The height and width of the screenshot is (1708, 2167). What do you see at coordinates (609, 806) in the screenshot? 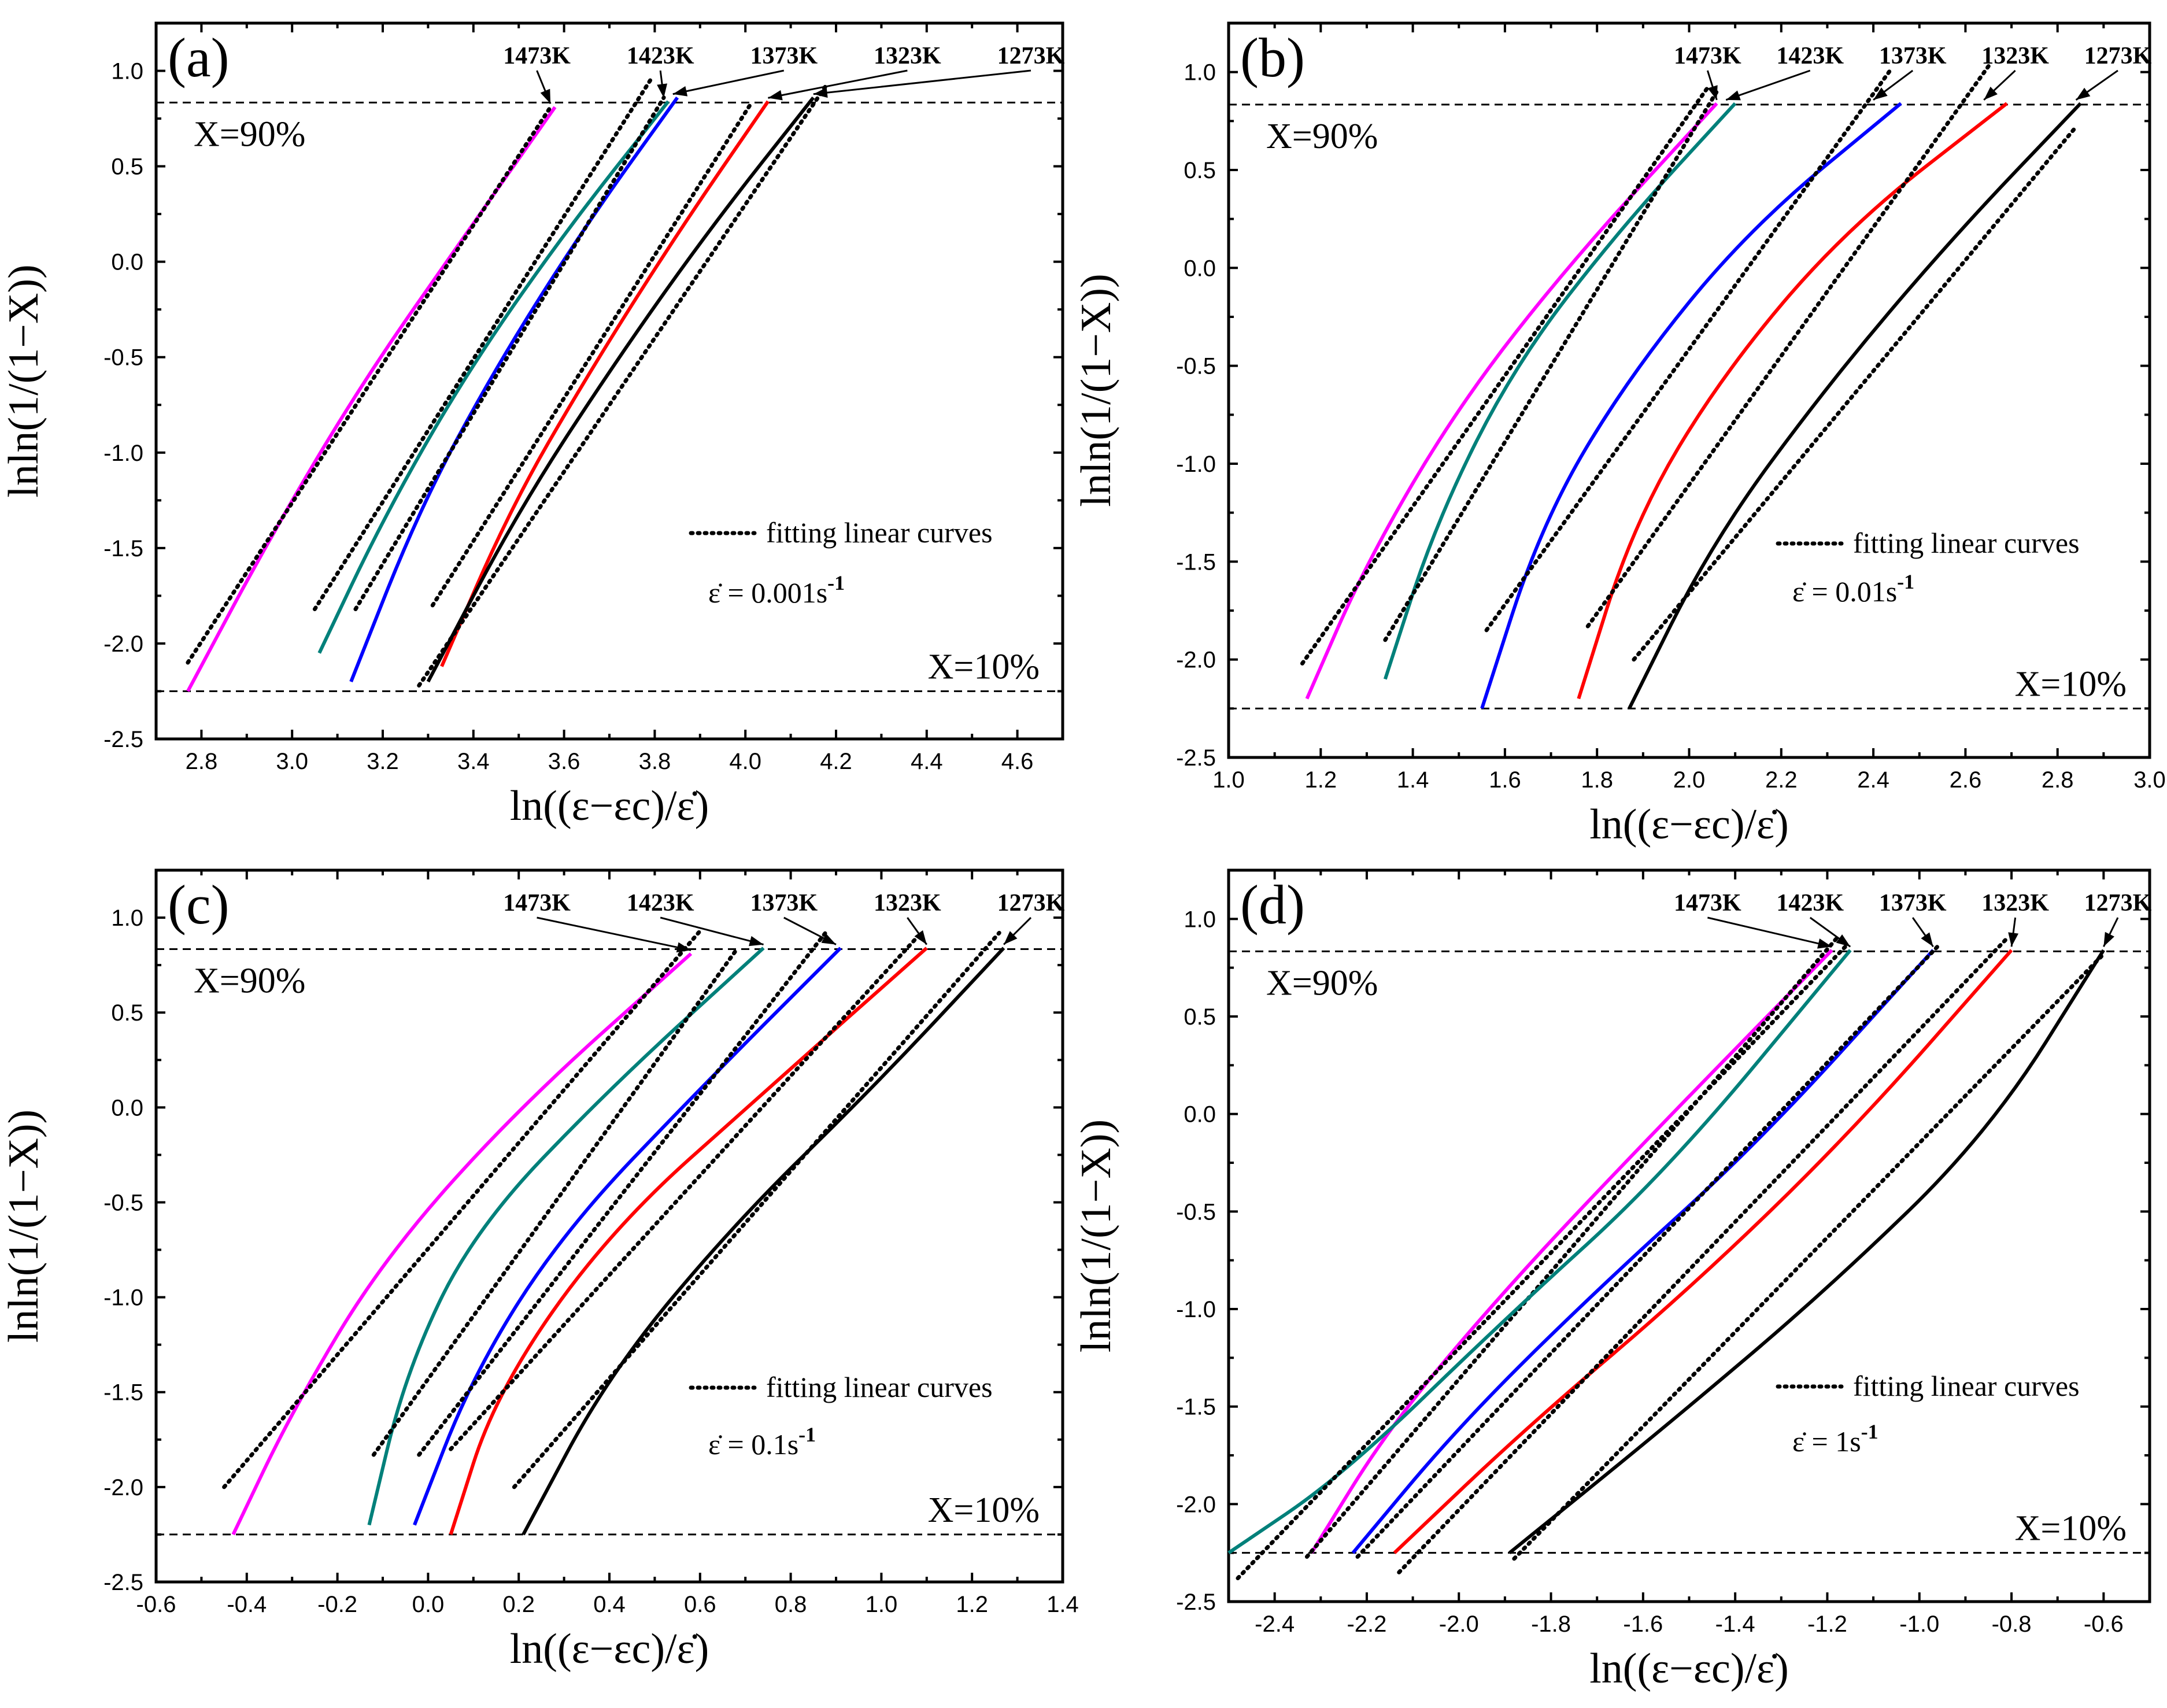
I see `x-axis-title: ln((ε−εc)/ε̇)` at bounding box center [609, 806].